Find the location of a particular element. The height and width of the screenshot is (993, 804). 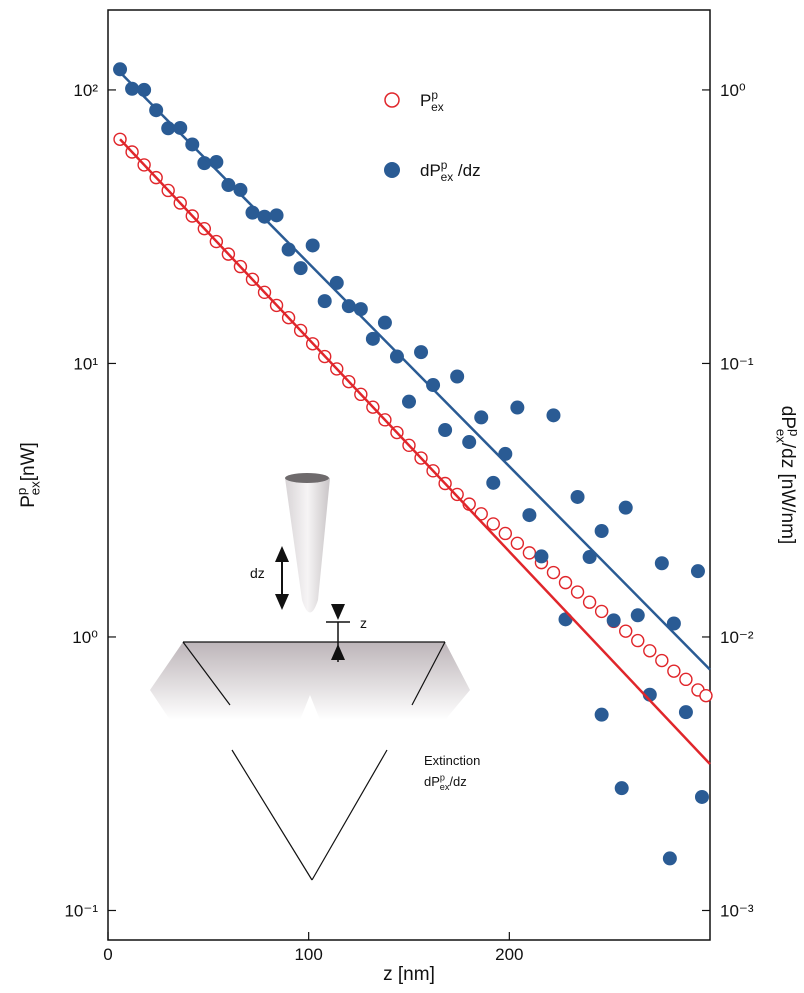

extinction-symbol: dPp ex/dz is located at coordinates (445, 782).